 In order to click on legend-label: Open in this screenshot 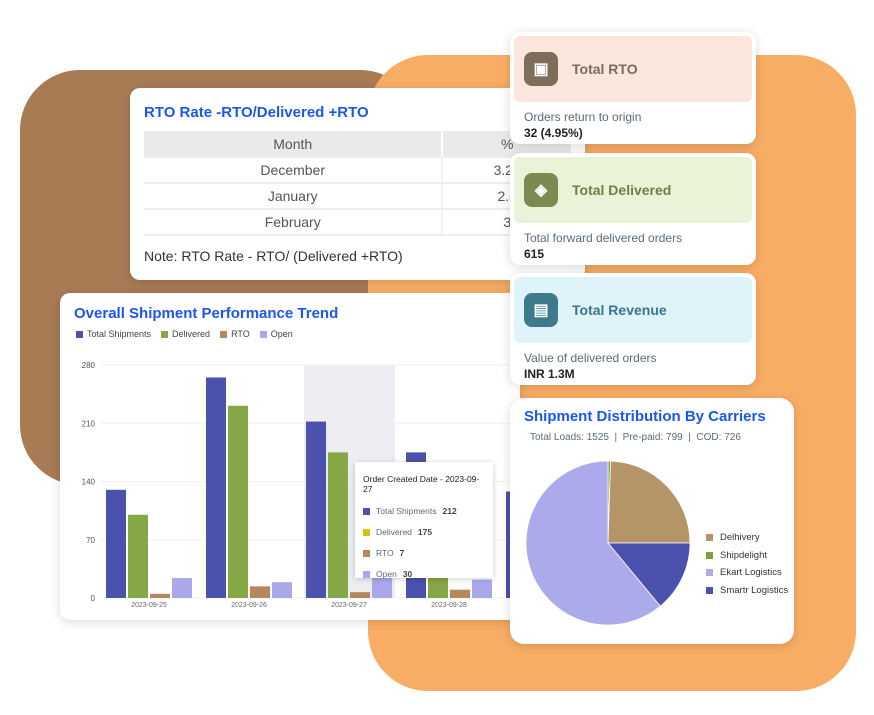, I will do `click(281, 334)`.